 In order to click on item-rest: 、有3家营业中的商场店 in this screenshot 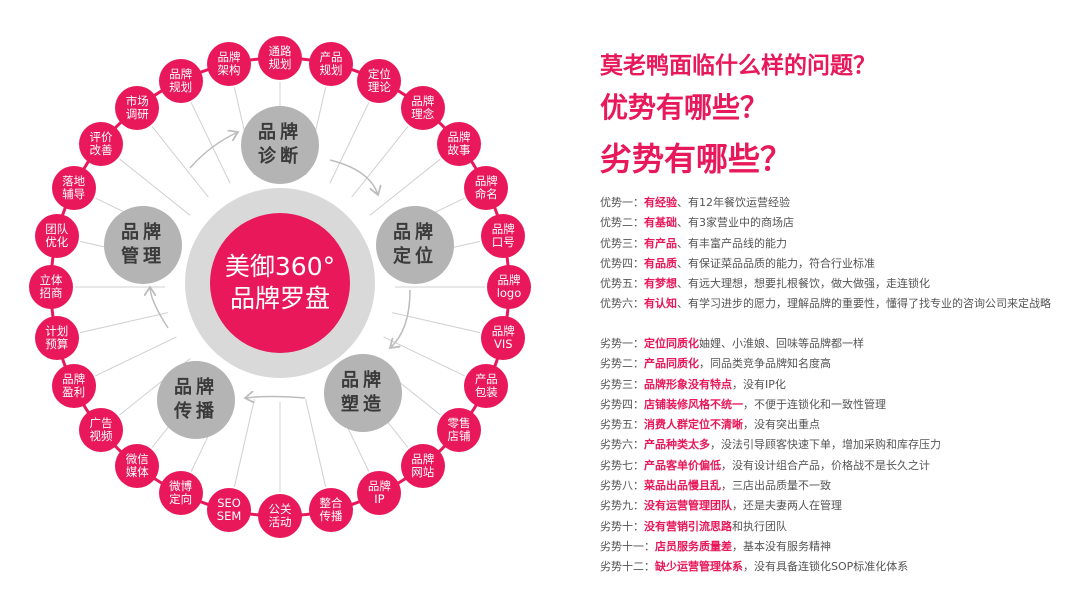, I will do `click(735, 223)`.